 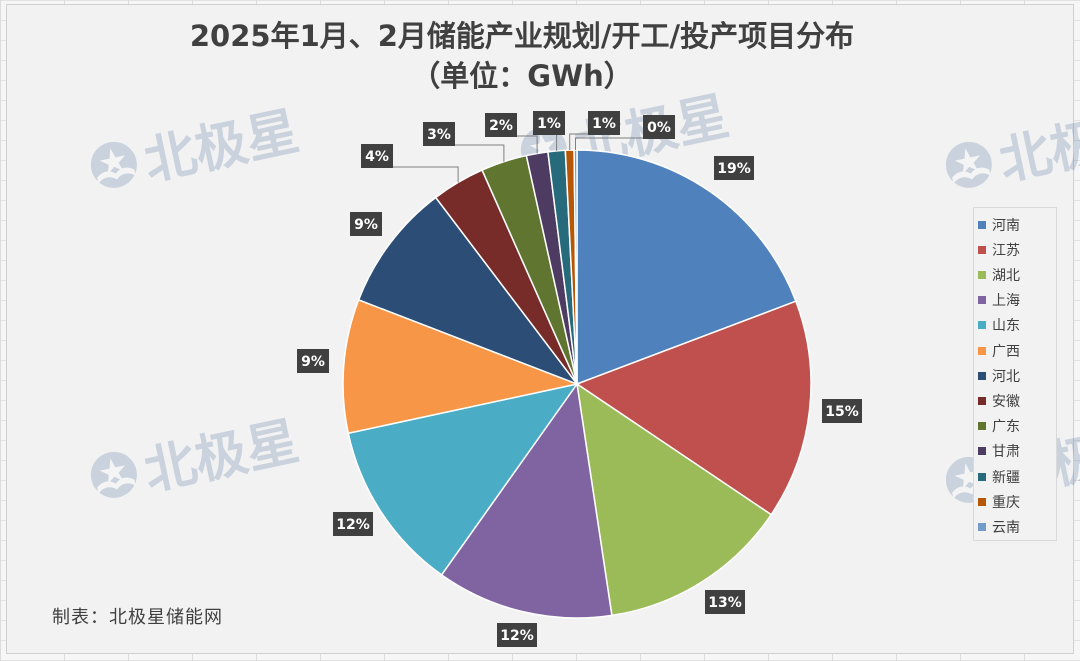 I want to click on data-label: 3%, so click(x=439, y=135).